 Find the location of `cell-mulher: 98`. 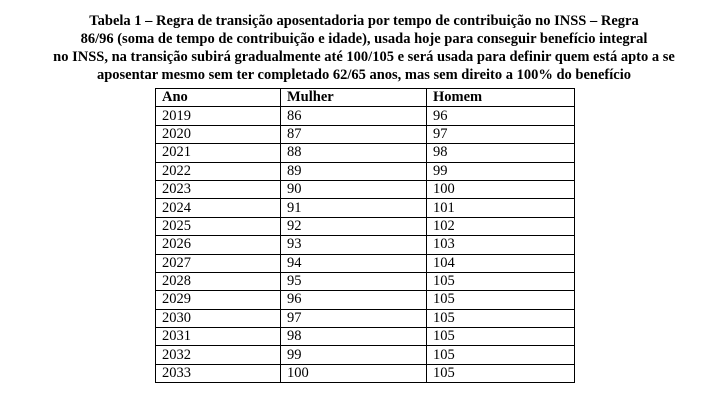

cell-mulher: 98 is located at coordinates (353, 337).